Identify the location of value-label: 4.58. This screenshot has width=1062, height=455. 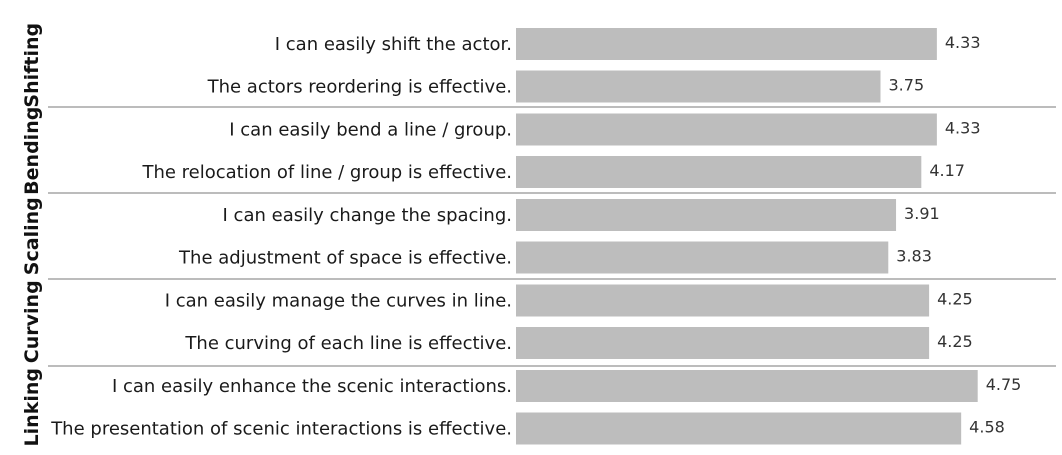
(987, 427).